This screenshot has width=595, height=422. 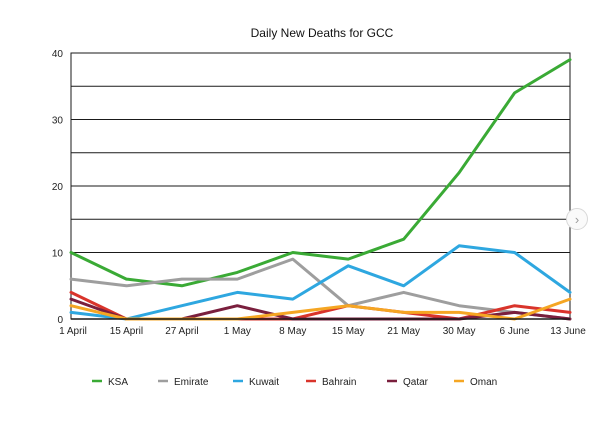 What do you see at coordinates (294, 382) in the screenshot?
I see `legend: KSA Emirate Kuwait Bahrain Qatar Oman` at bounding box center [294, 382].